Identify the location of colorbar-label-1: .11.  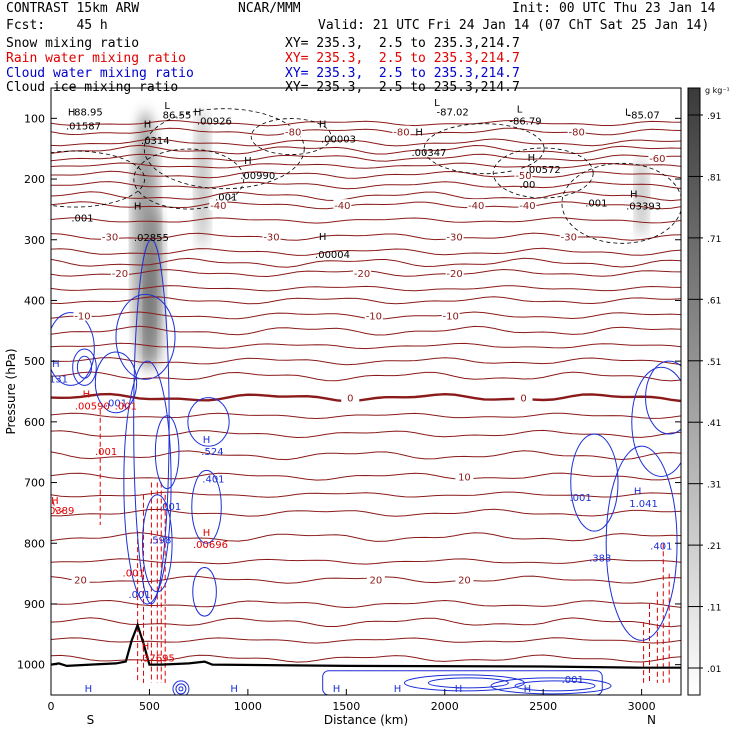
(714, 609).